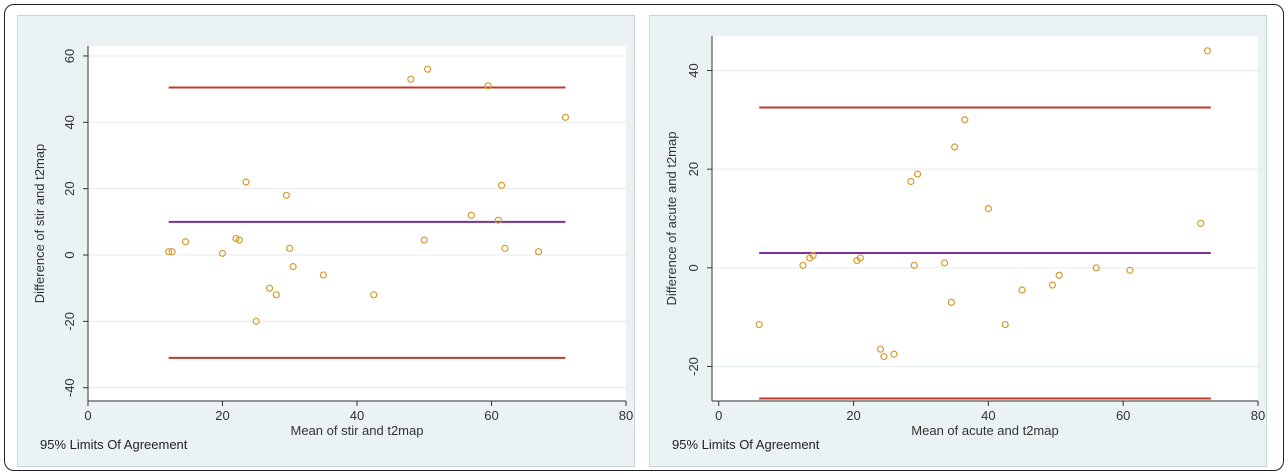 This screenshot has height=475, width=1288. Describe the element at coordinates (39, 223) in the screenshot. I see `y-axis-title: Difference of stir and t2map` at that location.